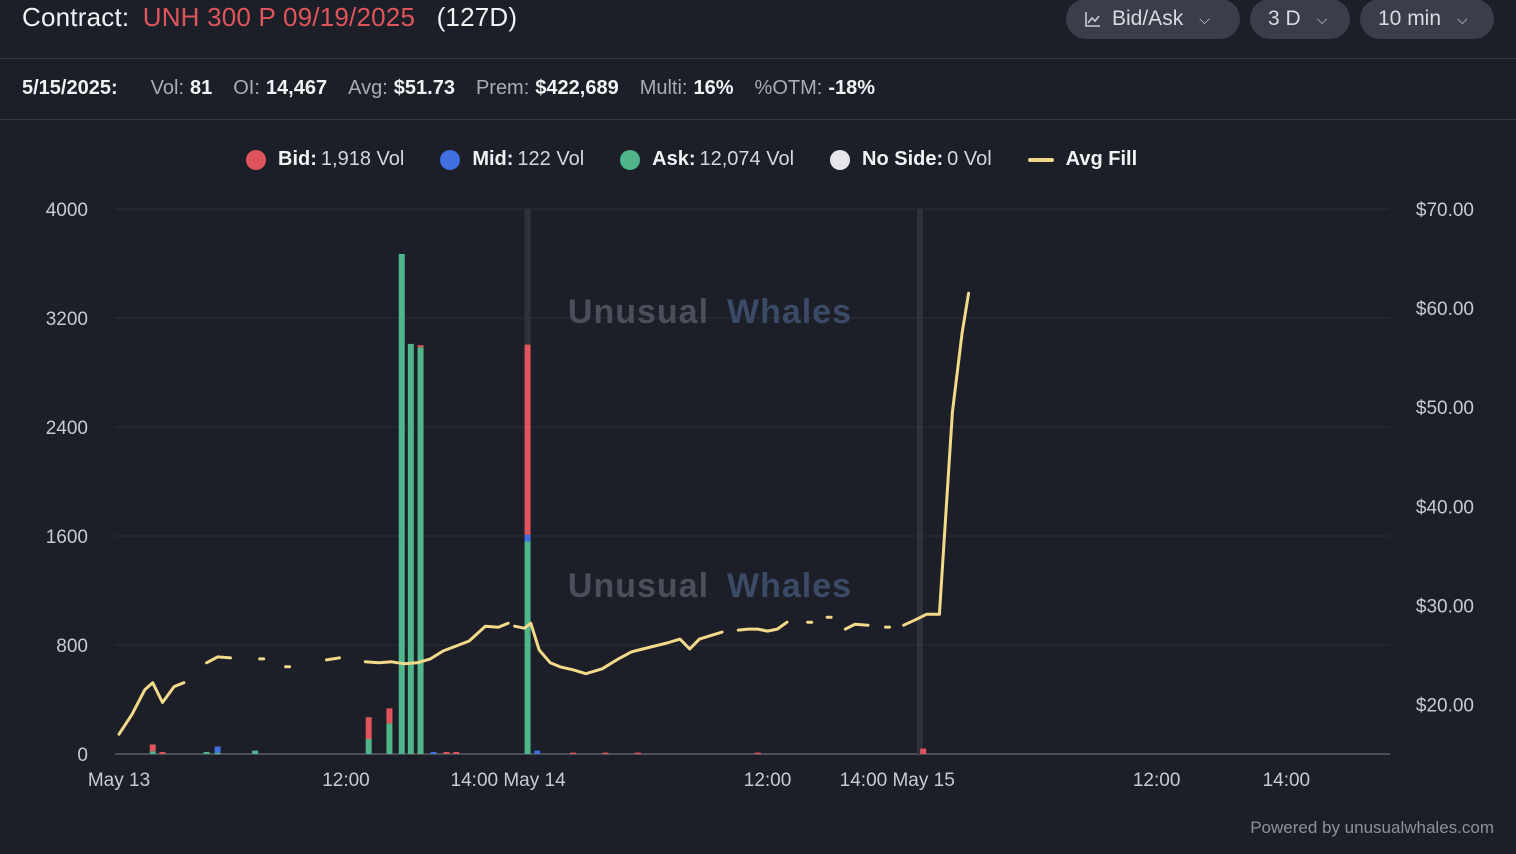 This screenshot has height=854, width=1516. I want to click on stat-vol: Vol: 81, so click(182, 88).